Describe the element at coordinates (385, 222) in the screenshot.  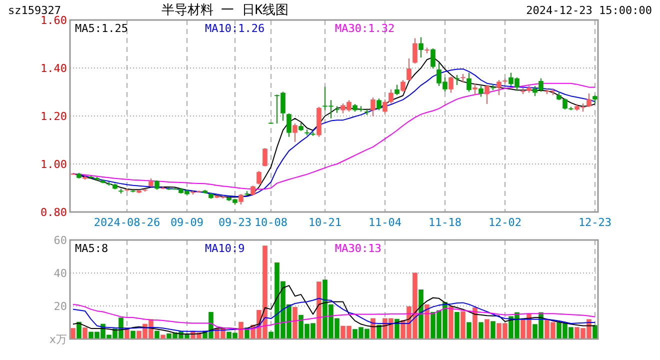
I see `x-tick-label: 11-04` at that location.